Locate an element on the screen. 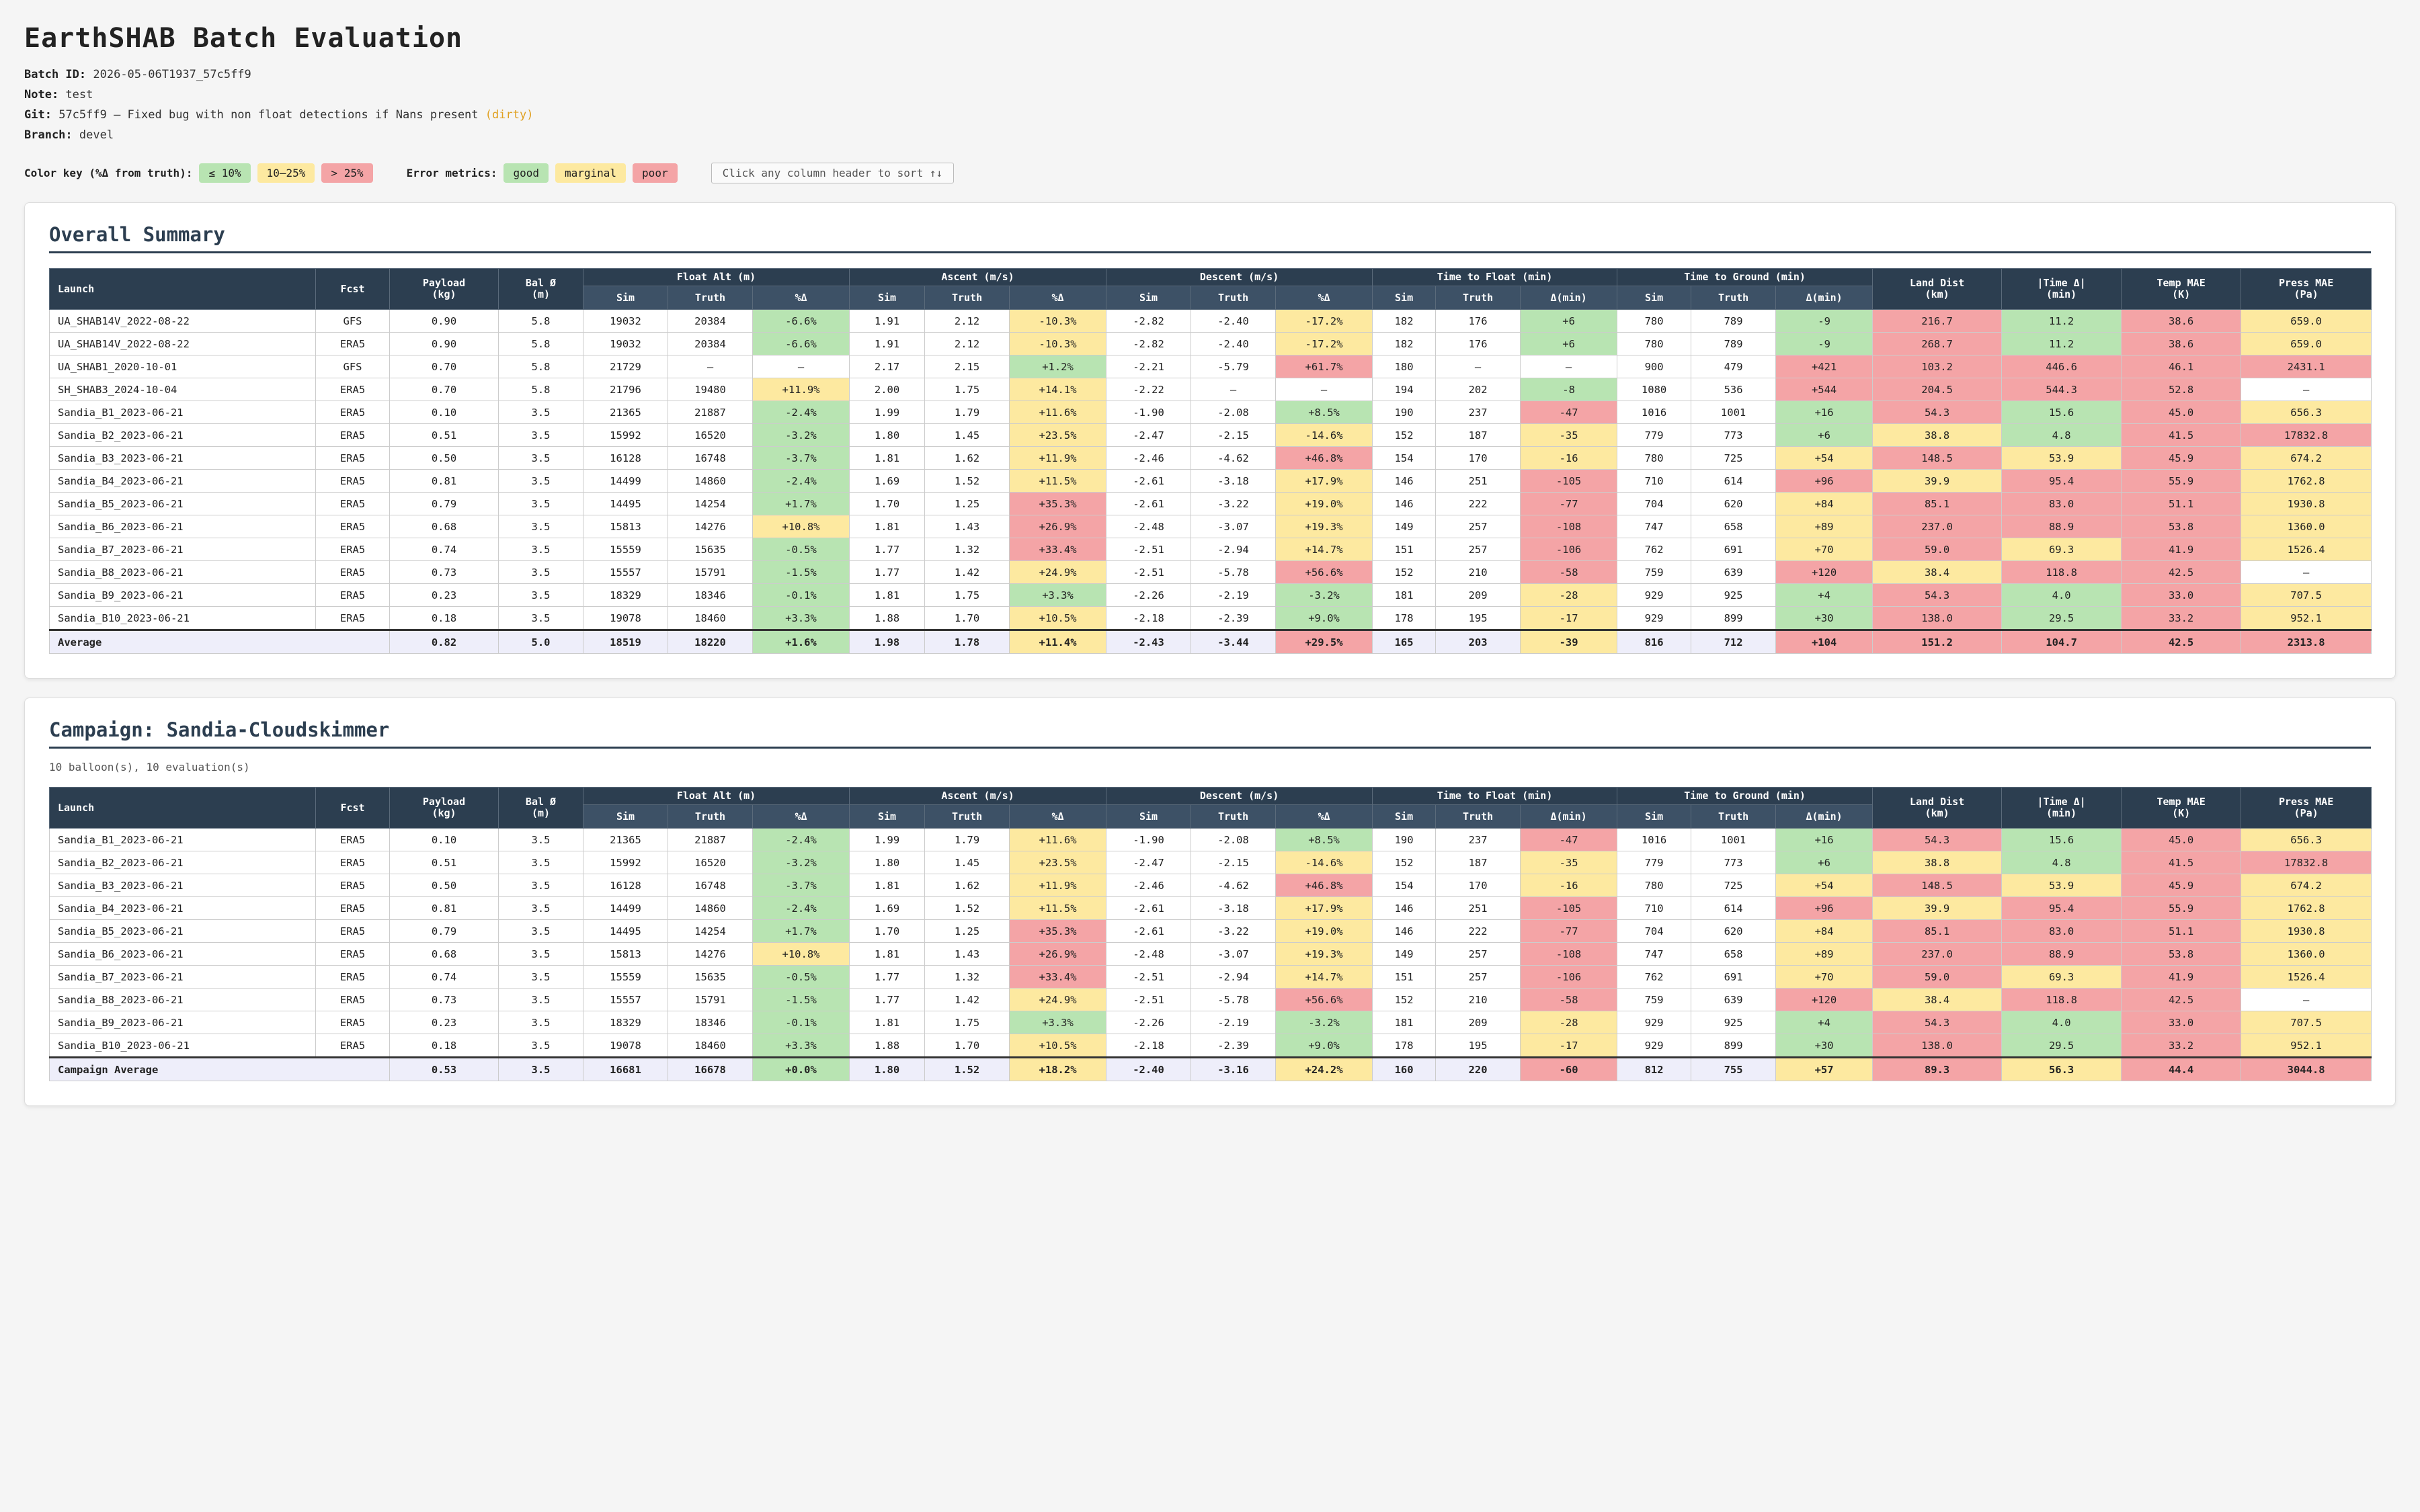 This screenshot has width=2420, height=1512. launch-name-cell: Sandia_B4_2023-06-21 is located at coordinates (182, 908).